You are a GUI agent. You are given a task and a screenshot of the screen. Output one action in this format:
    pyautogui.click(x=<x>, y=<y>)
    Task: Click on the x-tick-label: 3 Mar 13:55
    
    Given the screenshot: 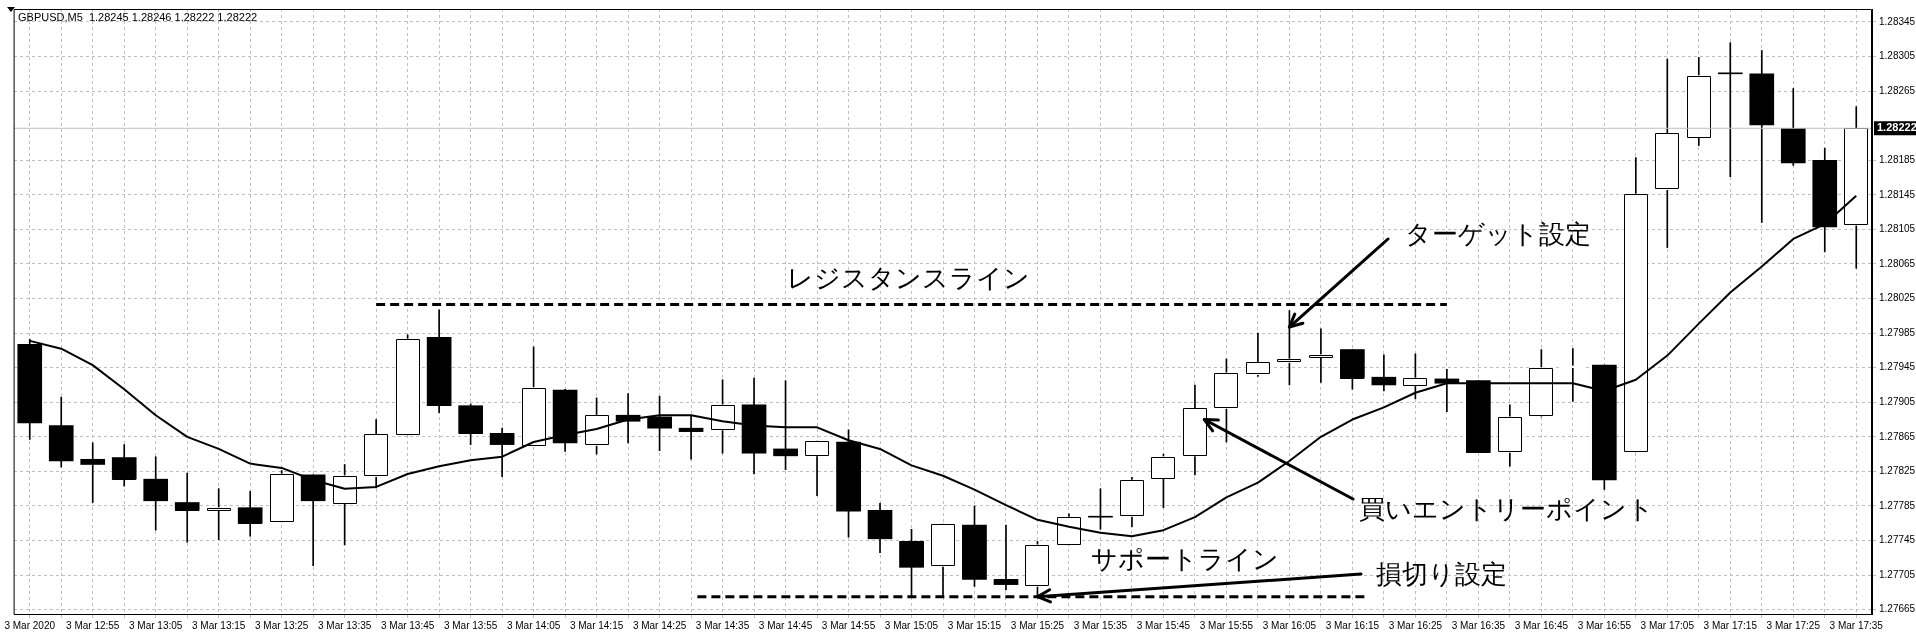 What is the action you would take?
    pyautogui.click(x=470, y=625)
    